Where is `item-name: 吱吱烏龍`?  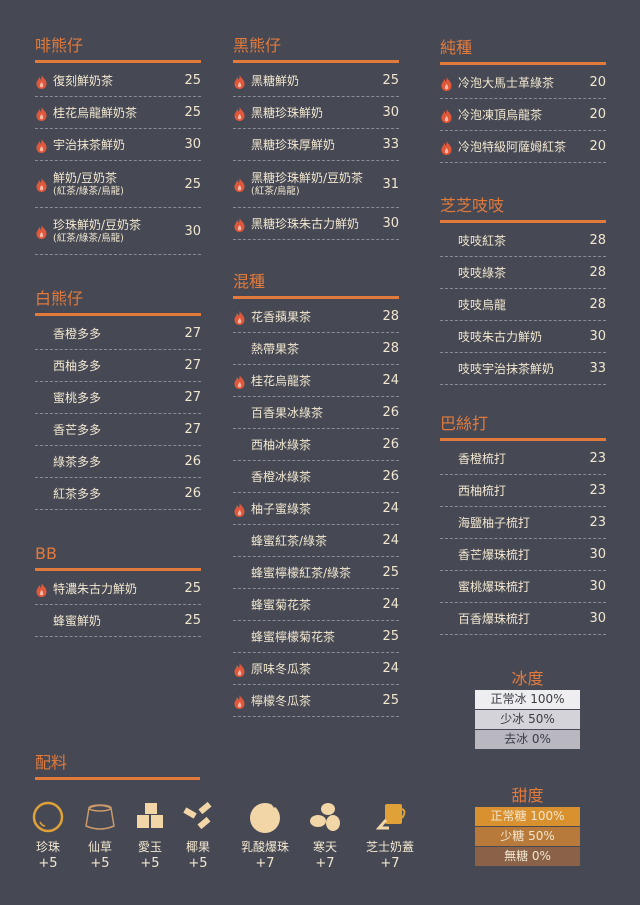 item-name: 吱吱烏龍 is located at coordinates (520, 305).